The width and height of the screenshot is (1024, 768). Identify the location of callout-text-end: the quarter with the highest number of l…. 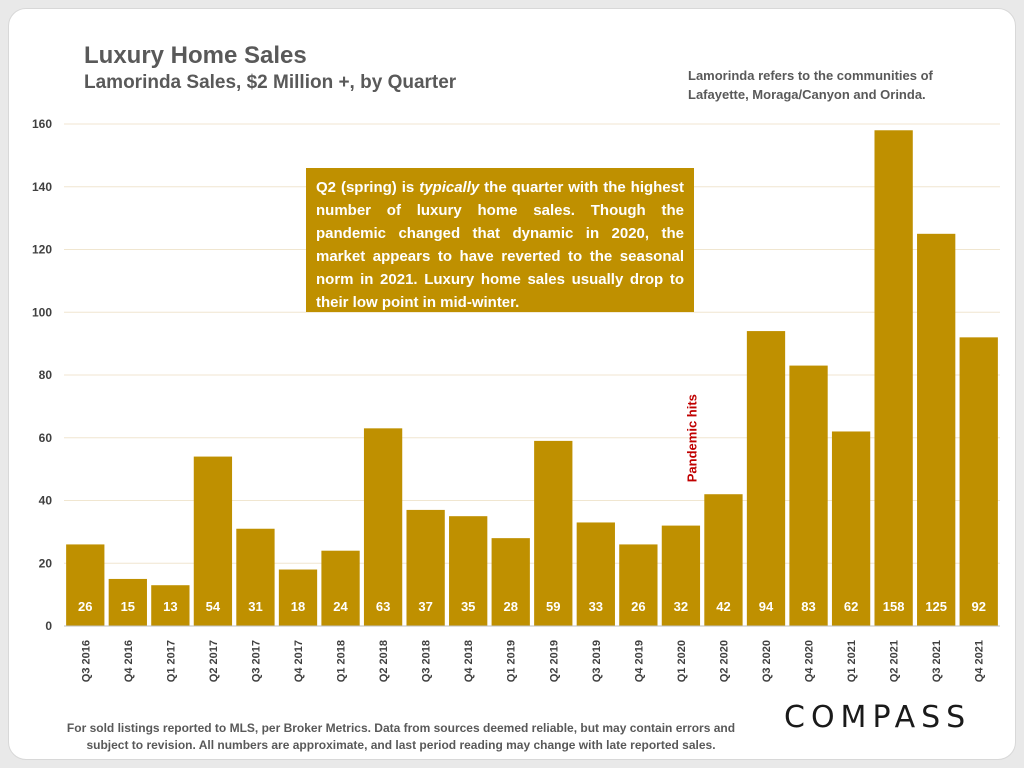
(500, 245).